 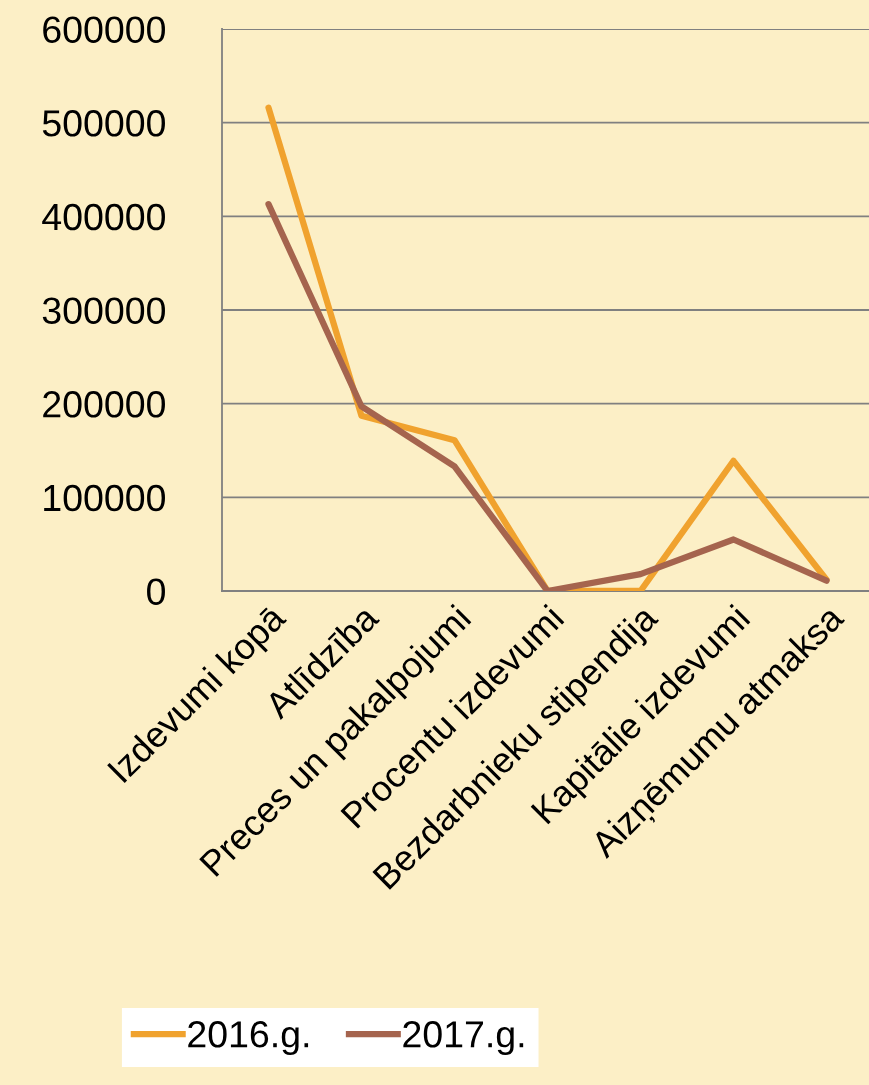 I want to click on legend-label: 2016.g., so click(x=248, y=1038).